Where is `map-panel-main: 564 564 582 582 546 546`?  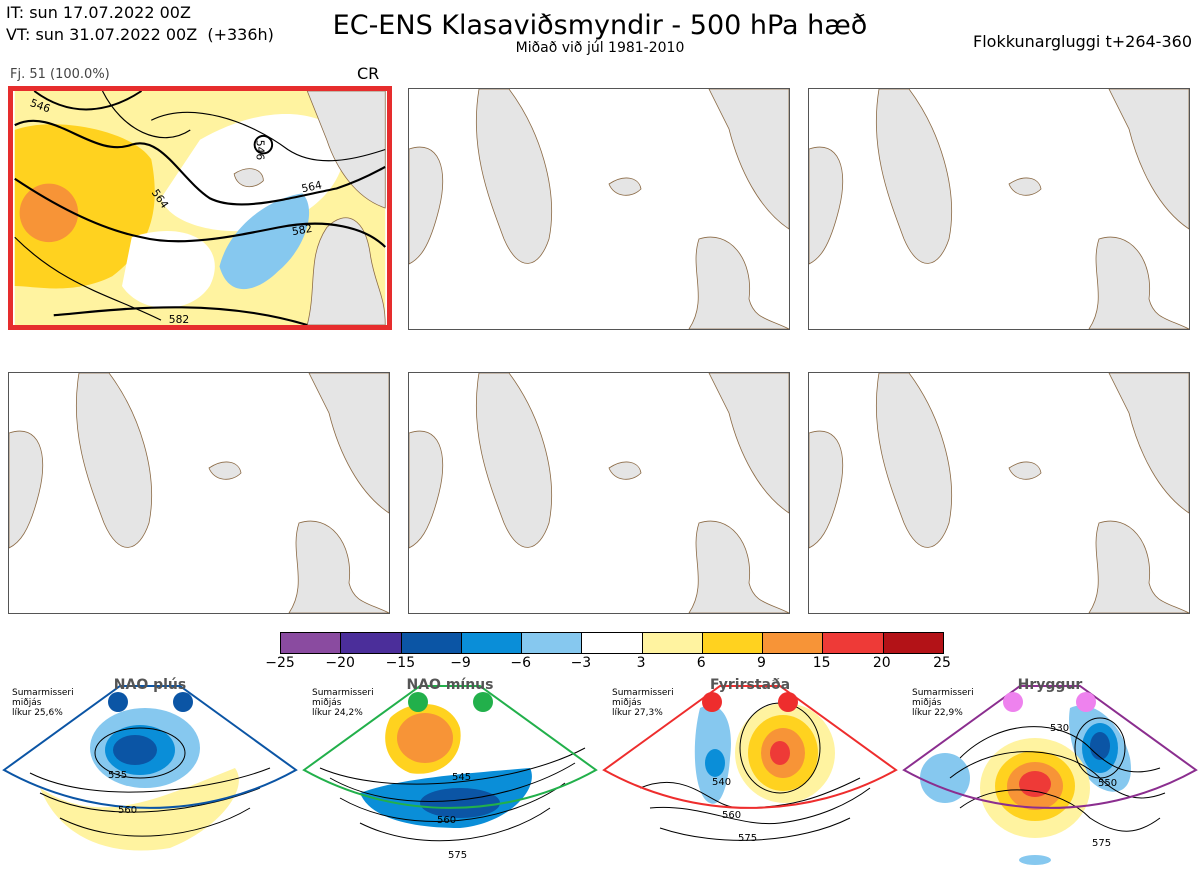
map-panel-main: 564 564 582 582 546 546 is located at coordinates (200, 208).